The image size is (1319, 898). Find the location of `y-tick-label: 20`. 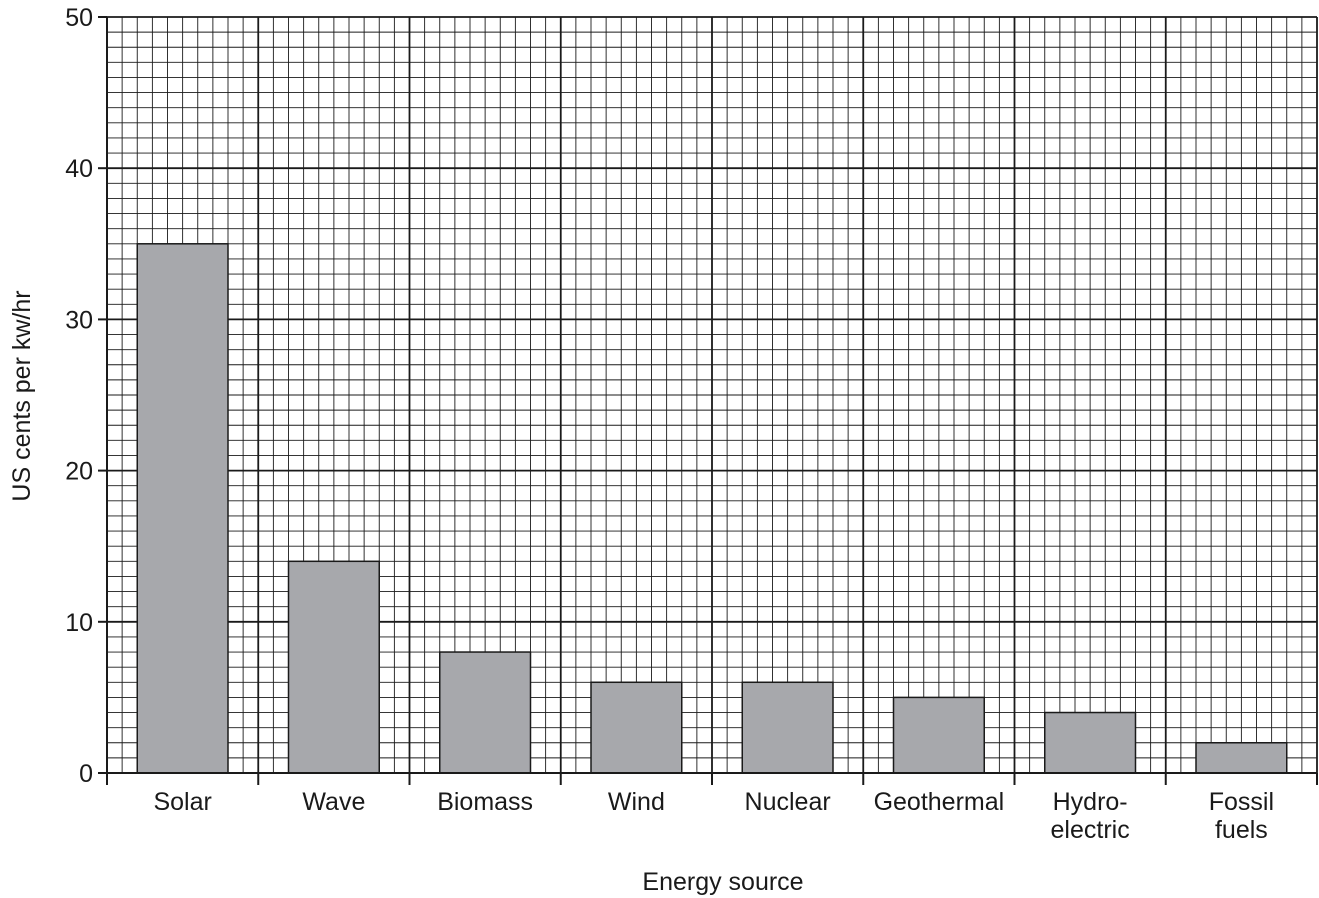

y-tick-label: 20 is located at coordinates (79, 472).